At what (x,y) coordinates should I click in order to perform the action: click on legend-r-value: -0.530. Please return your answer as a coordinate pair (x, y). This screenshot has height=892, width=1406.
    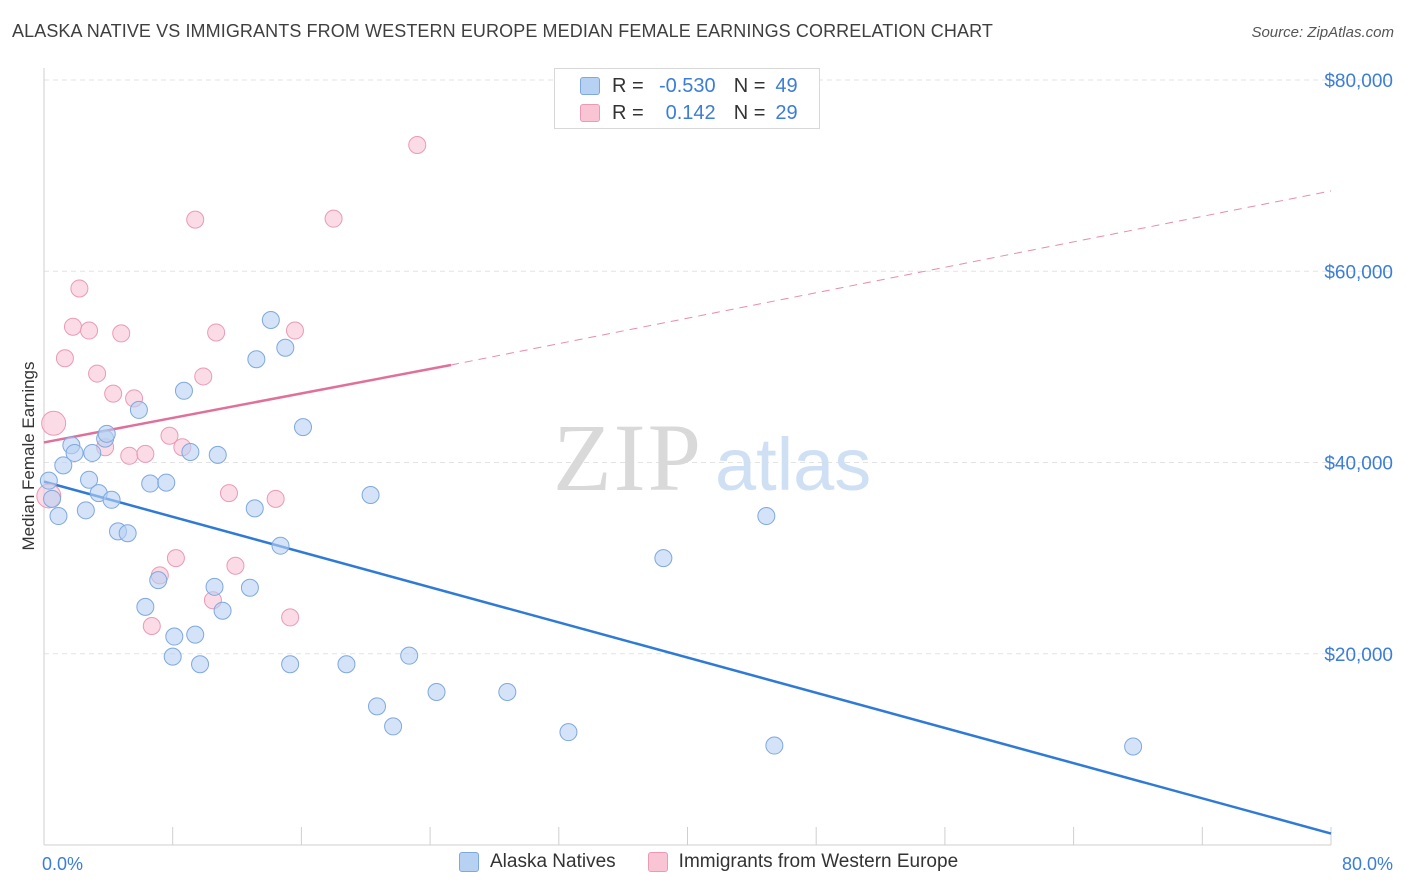
    Looking at the image, I should click on (687, 85).